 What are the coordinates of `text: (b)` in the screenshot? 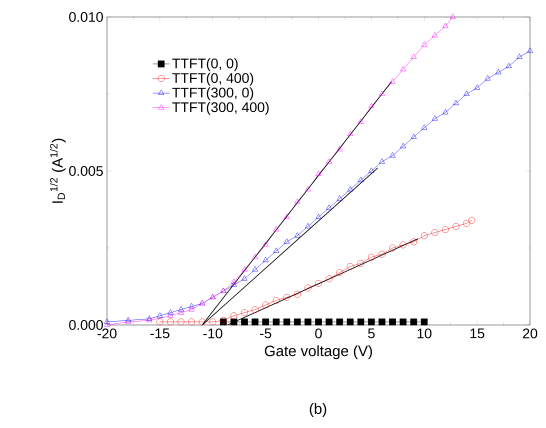 It's located at (318, 410).